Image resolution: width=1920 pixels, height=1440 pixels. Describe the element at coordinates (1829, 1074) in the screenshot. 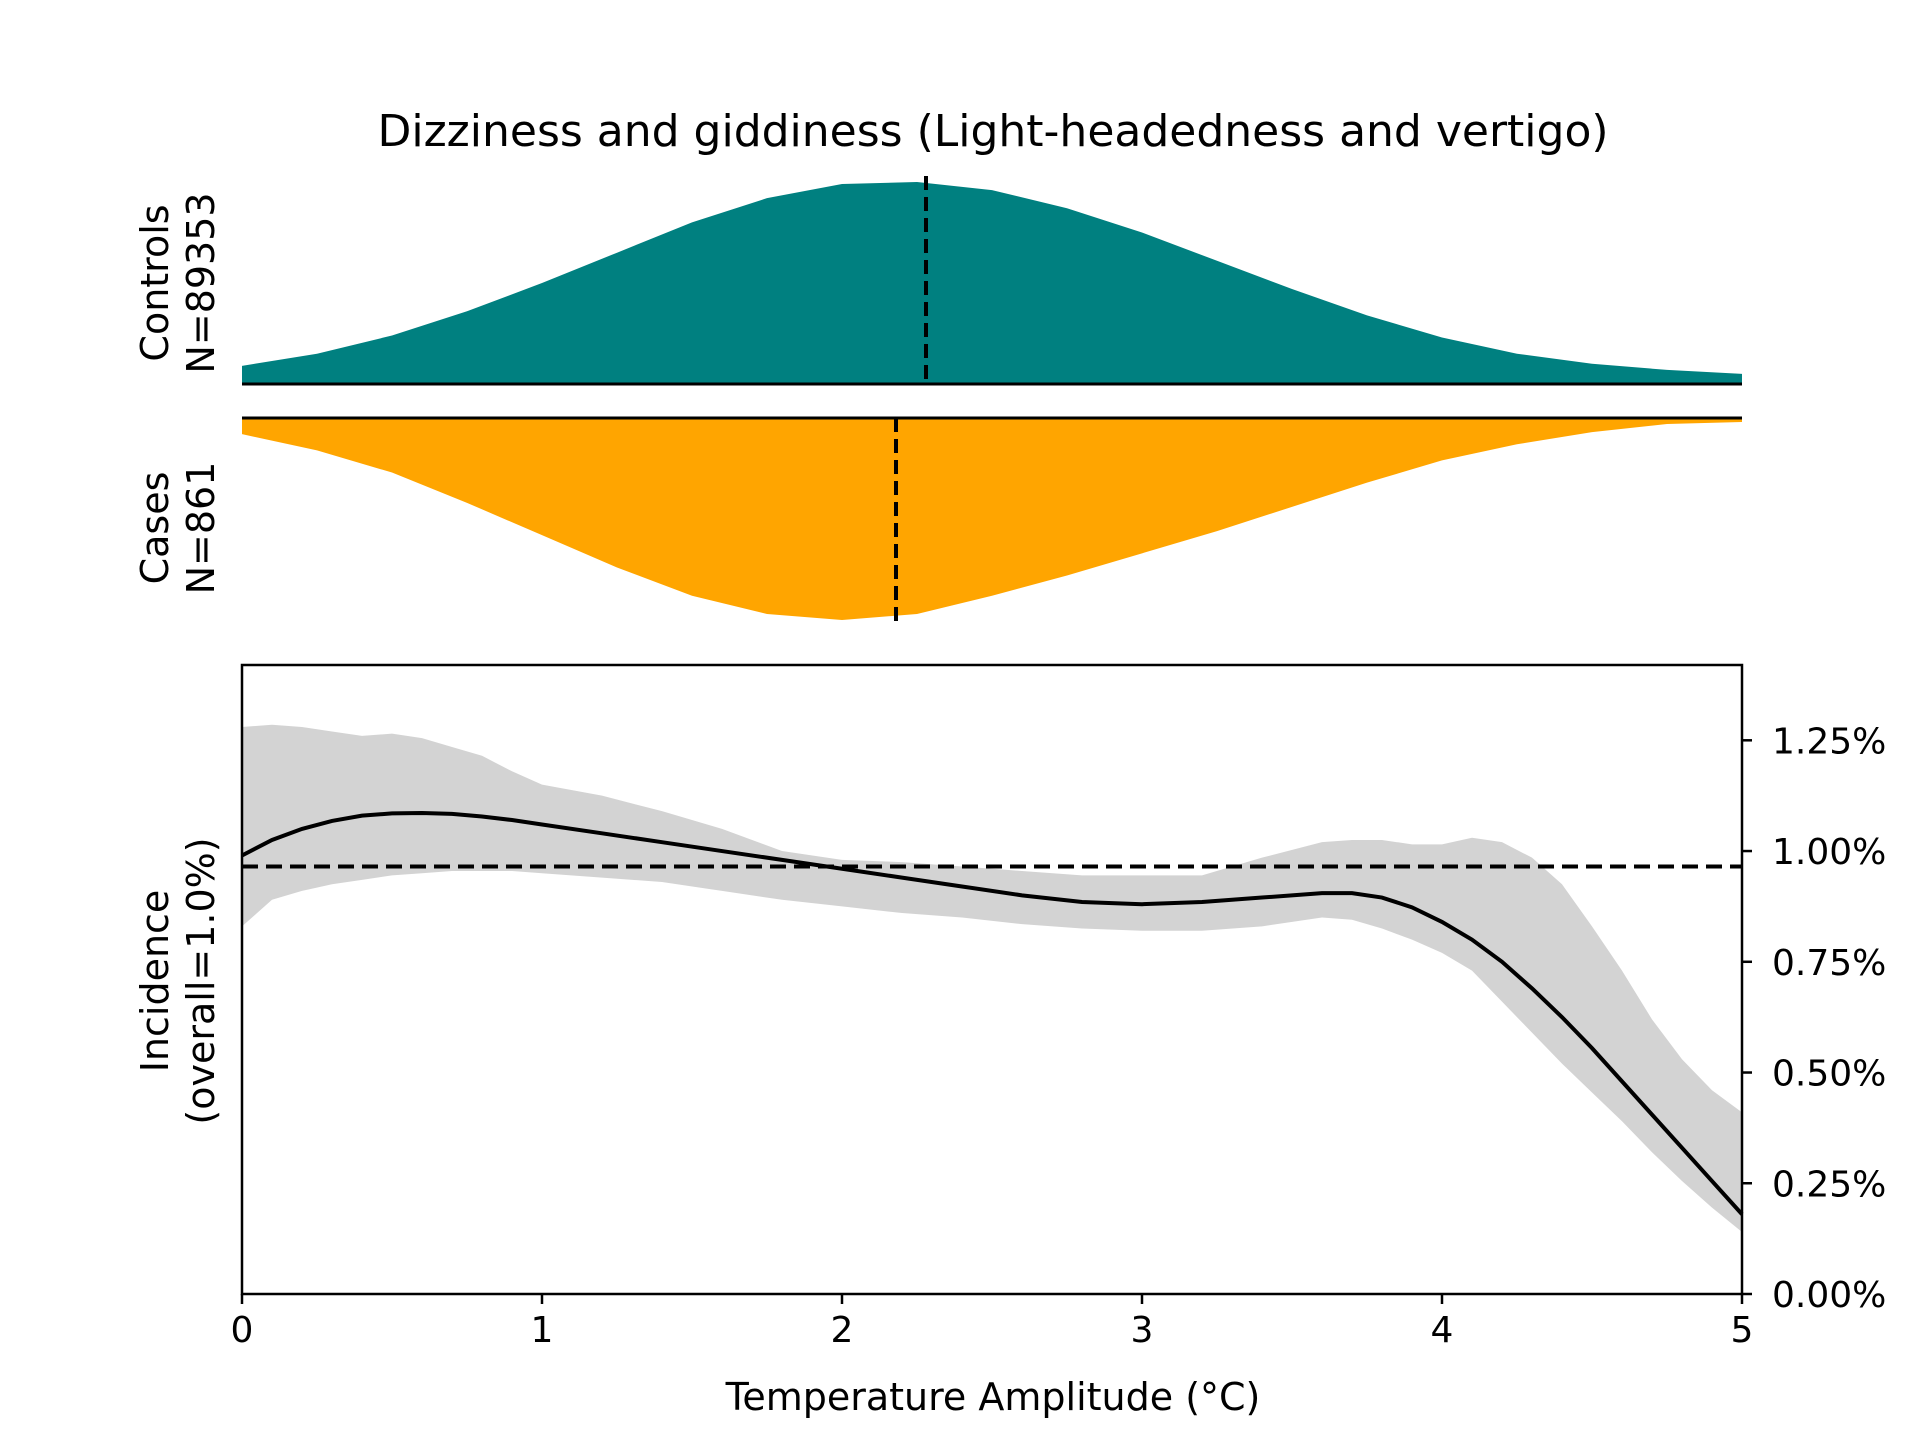

I see `y-tick-label: 0.50%` at that location.